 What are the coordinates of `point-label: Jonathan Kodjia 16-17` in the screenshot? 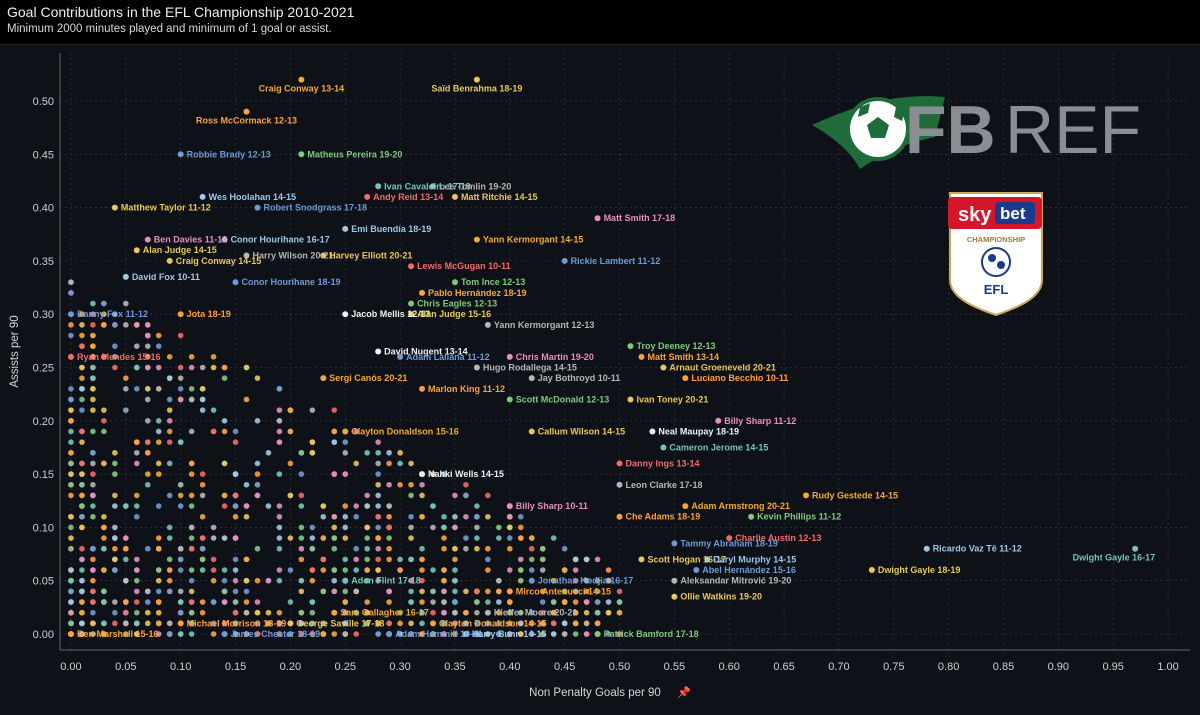 It's located at (586, 581).